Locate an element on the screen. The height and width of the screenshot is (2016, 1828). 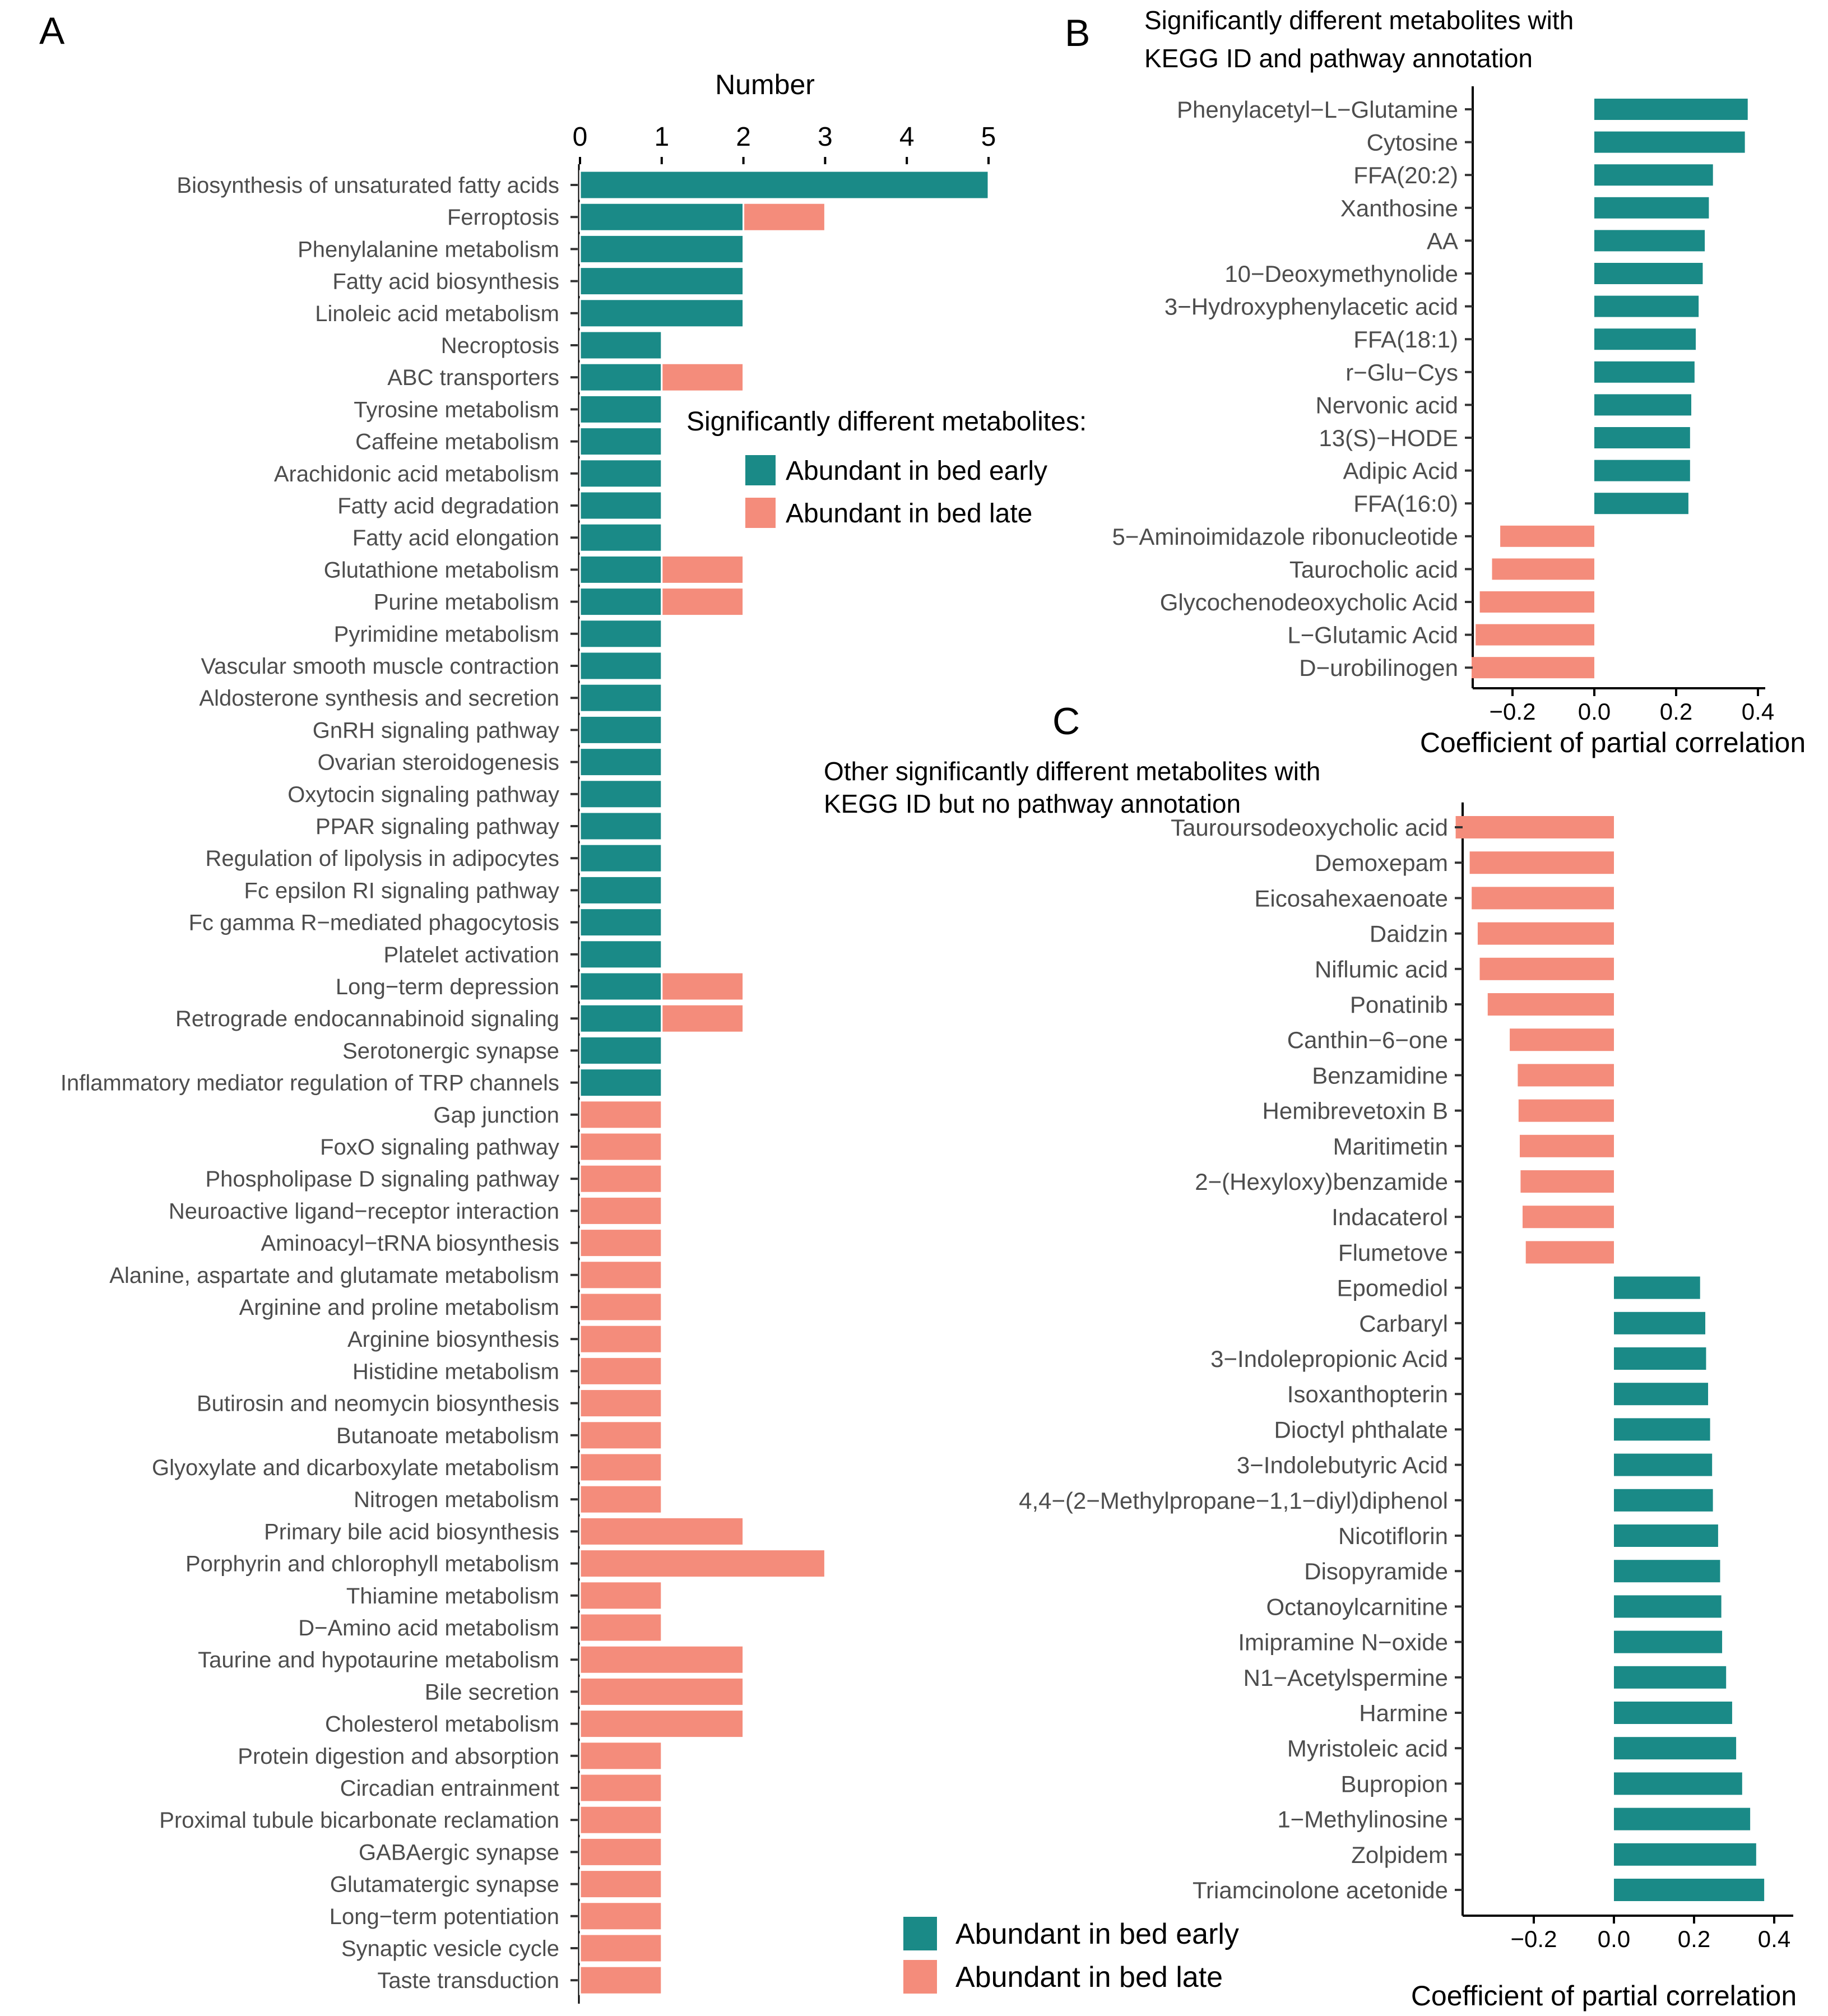
panel-b-bar-3-hydroxyphenylacetic-acid is located at coordinates (1646, 306).